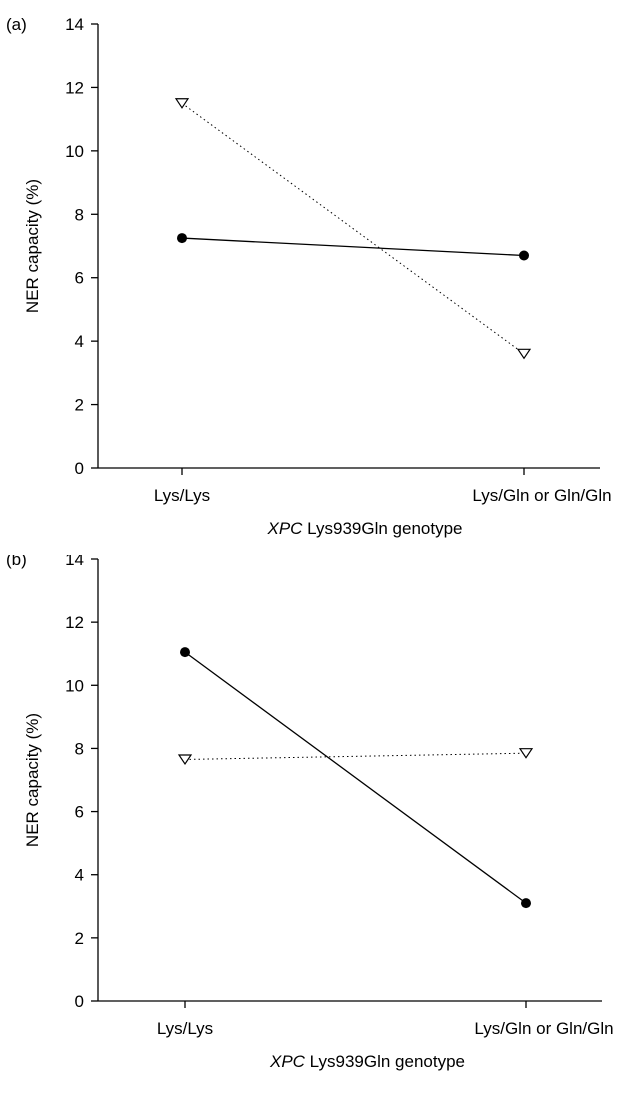 The height and width of the screenshot is (1109, 637). I want to click on panel-a-x-tick-label: Lys/Lys, so click(182, 495).